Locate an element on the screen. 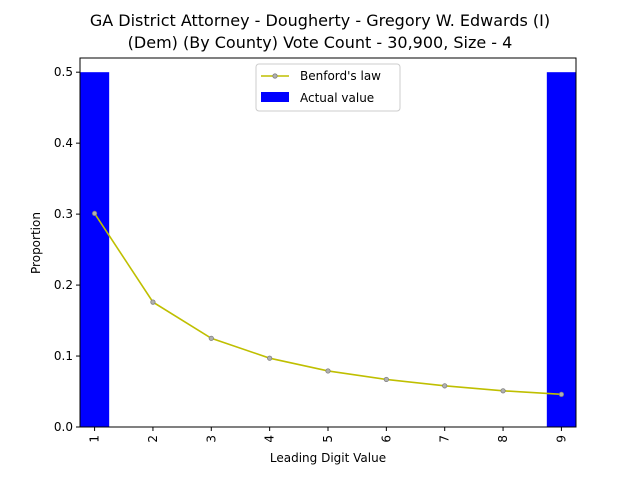  x-tick-label: 6 is located at coordinates (386, 439).